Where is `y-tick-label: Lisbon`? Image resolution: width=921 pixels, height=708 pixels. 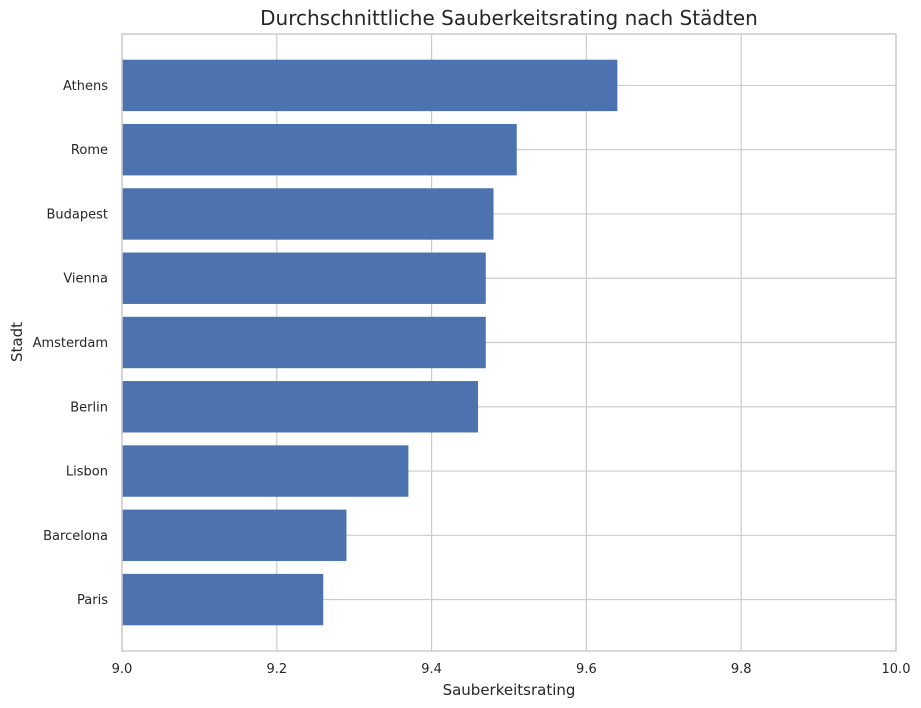 y-tick-label: Lisbon is located at coordinates (87, 472).